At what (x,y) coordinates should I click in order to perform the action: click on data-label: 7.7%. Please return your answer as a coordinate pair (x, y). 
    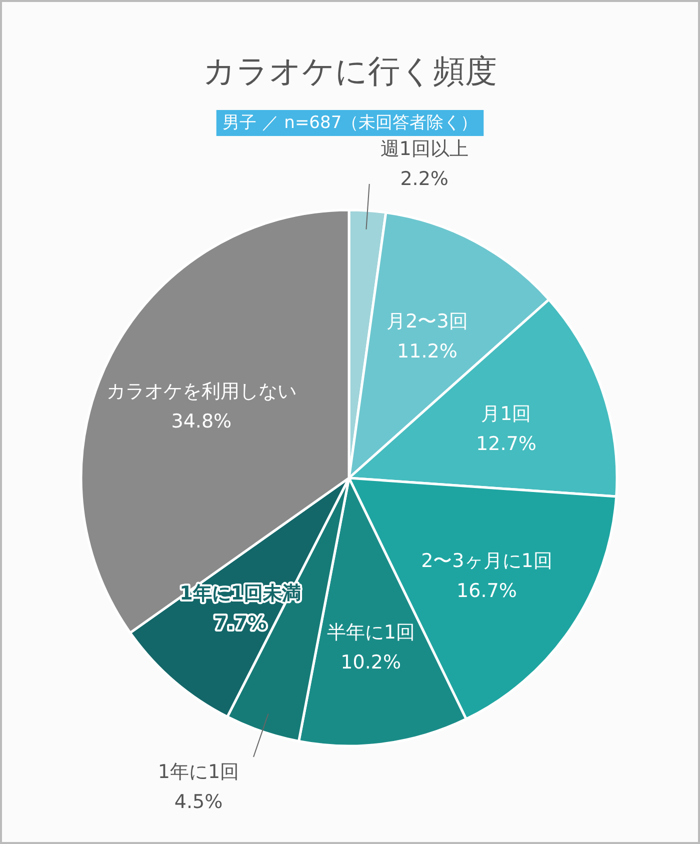
    Looking at the image, I should click on (240, 623).